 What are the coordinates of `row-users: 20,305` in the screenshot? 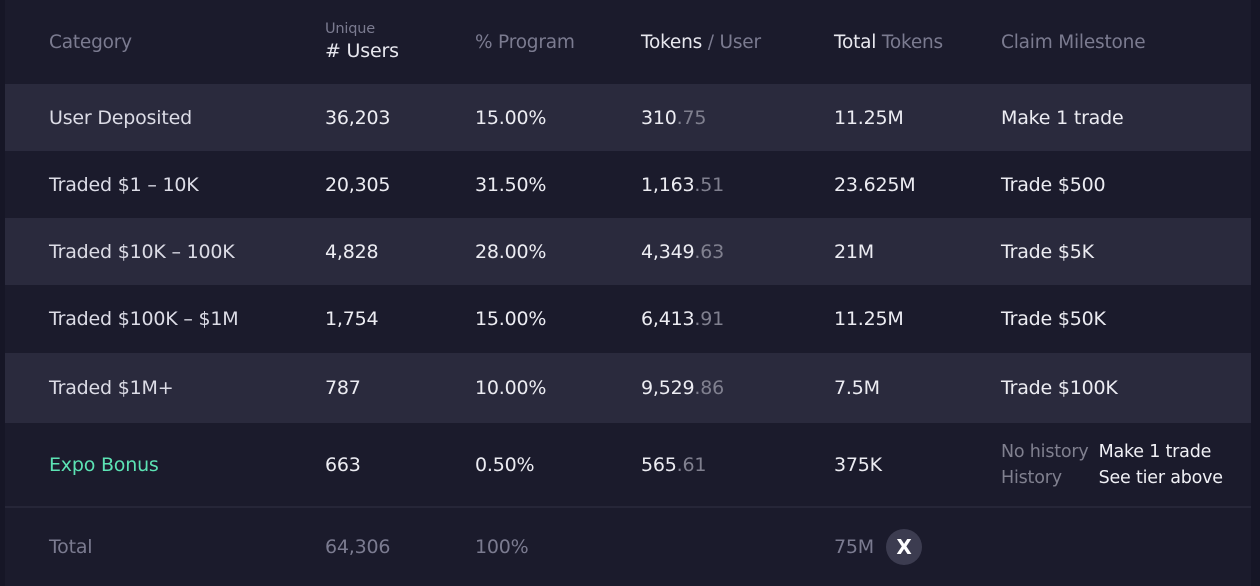 It's located at (358, 184).